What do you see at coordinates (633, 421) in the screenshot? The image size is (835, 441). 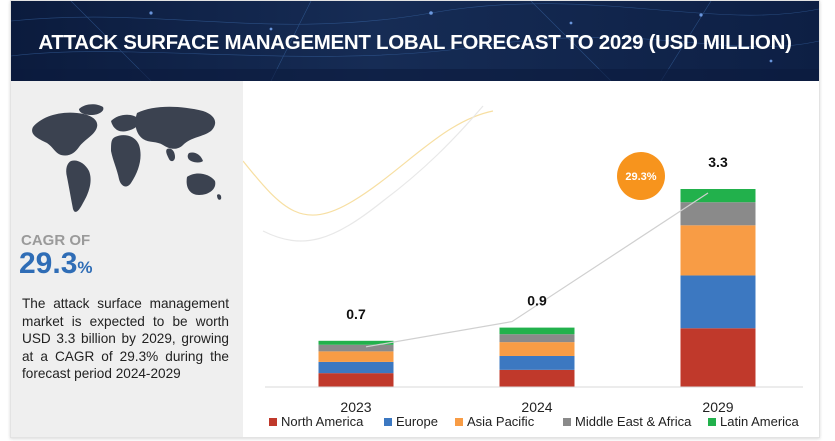 I see `legend-item-label: Middle East & Africa` at bounding box center [633, 421].